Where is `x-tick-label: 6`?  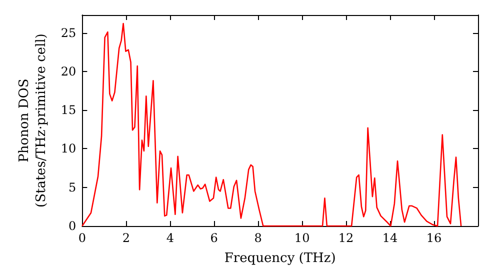 x-tick-label: 6 is located at coordinates (214, 238).